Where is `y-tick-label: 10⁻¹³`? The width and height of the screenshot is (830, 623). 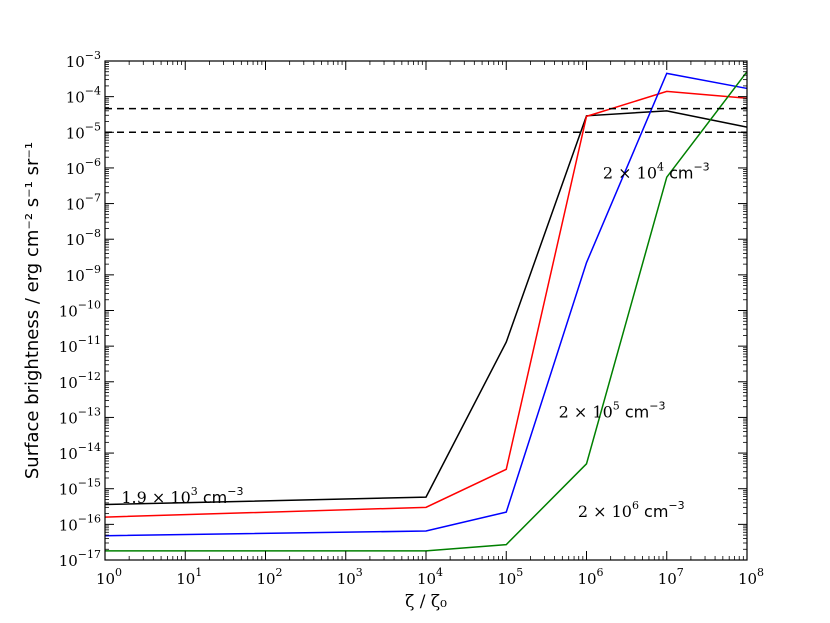
y-tick-label: 10⁻¹³ is located at coordinates (80, 416).